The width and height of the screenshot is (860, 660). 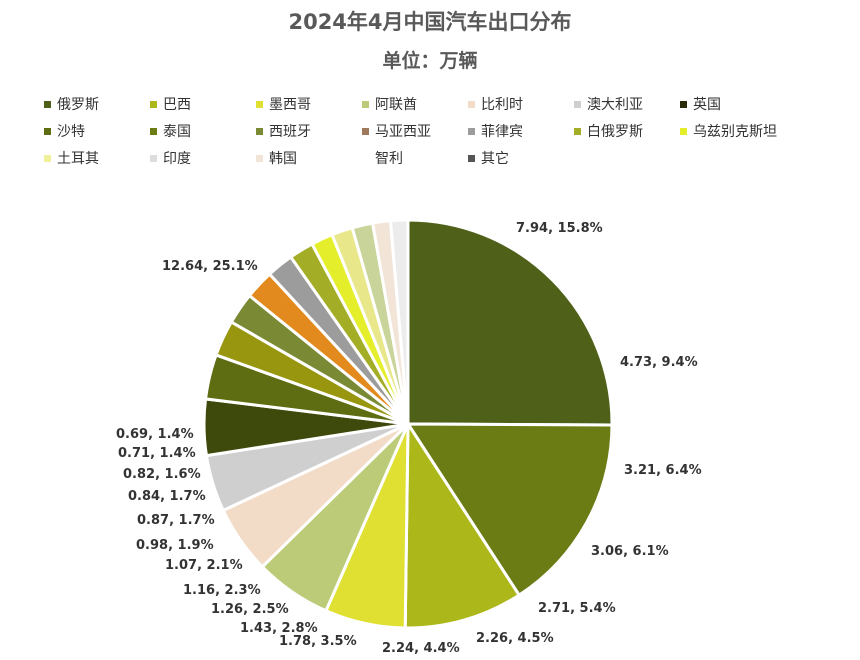 I want to click on data-label: 0.87, 1.7%, so click(x=176, y=520).